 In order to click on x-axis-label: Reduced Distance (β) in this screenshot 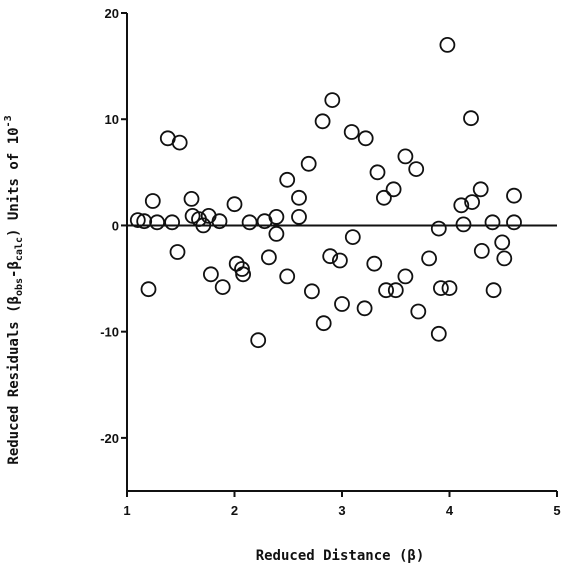, I will do `click(340, 556)`.